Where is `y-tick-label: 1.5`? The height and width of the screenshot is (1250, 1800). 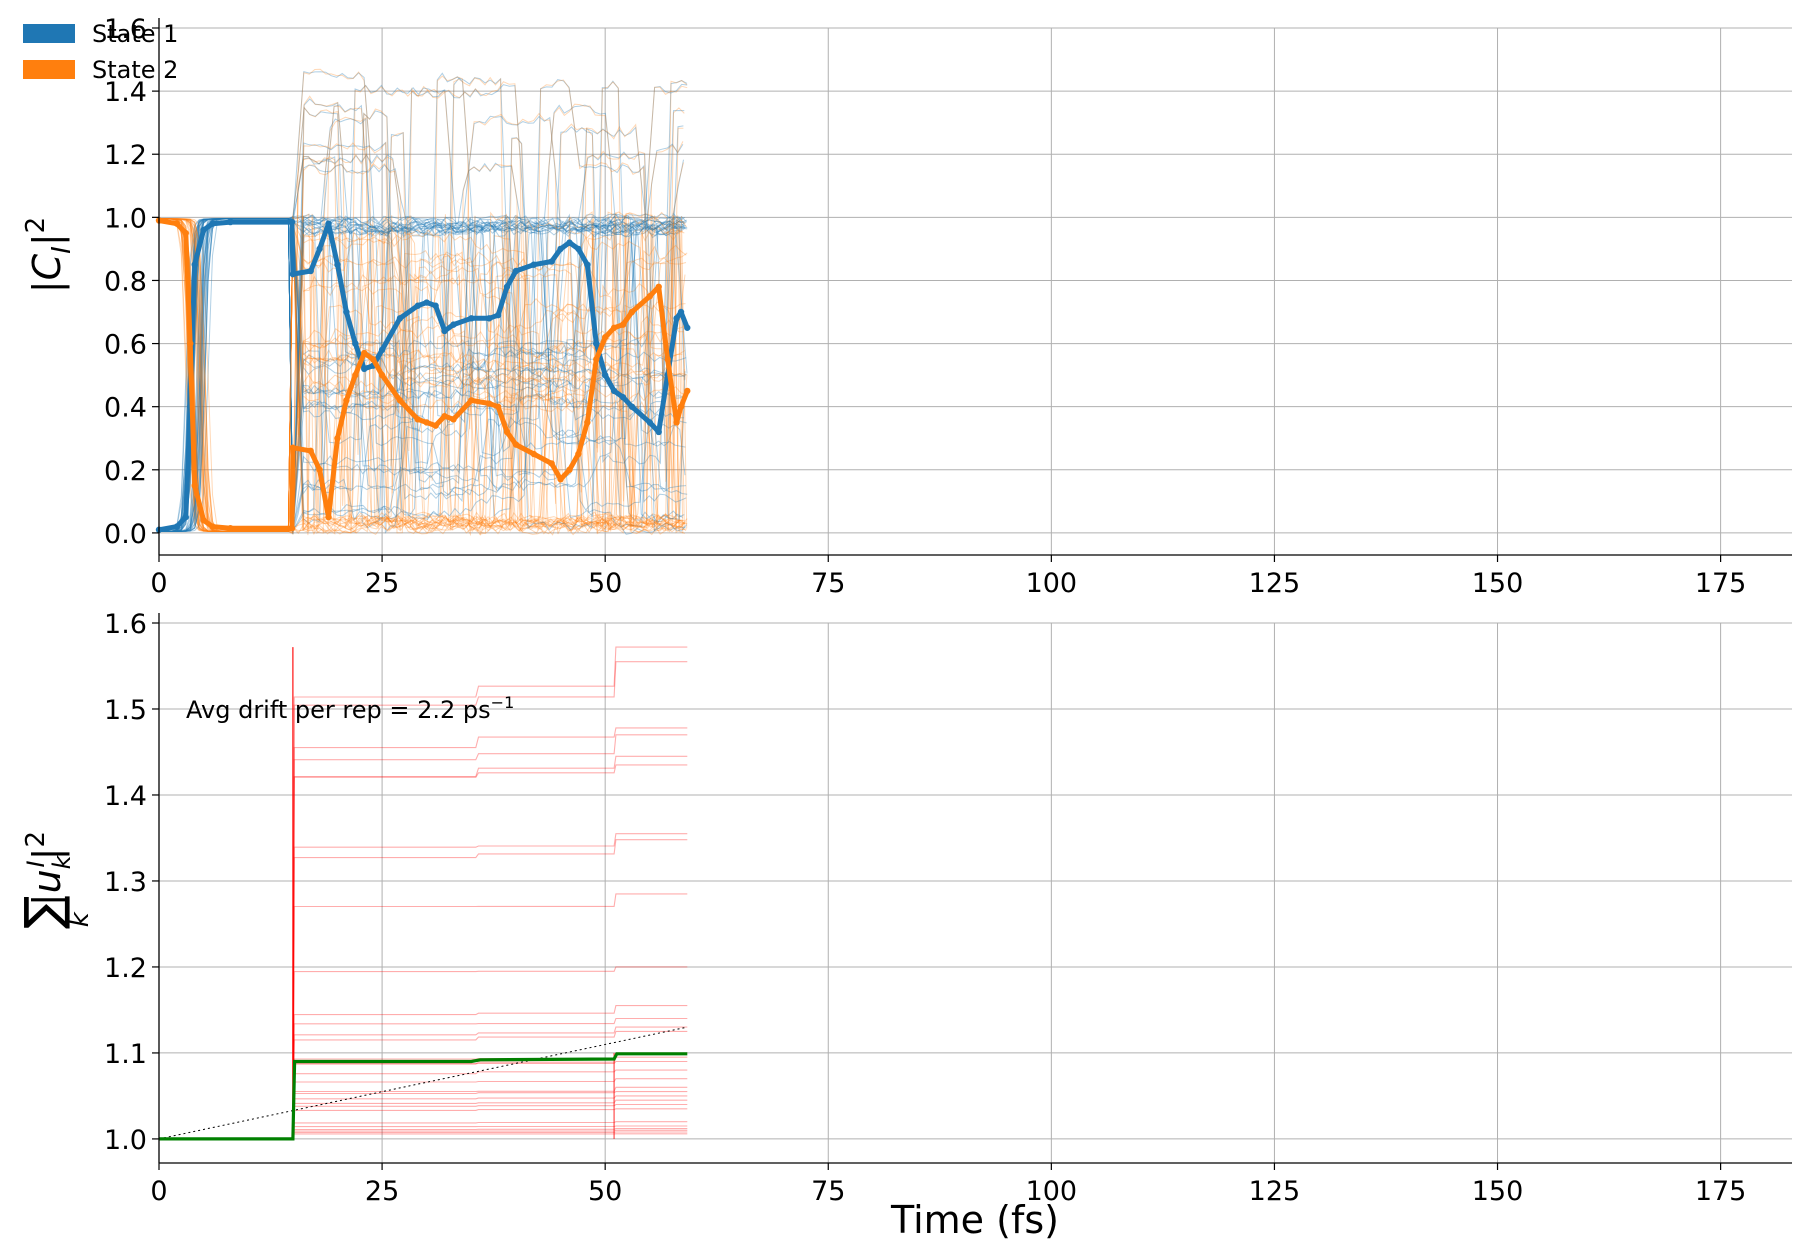
y-tick-label: 1.5 is located at coordinates (125, 710).